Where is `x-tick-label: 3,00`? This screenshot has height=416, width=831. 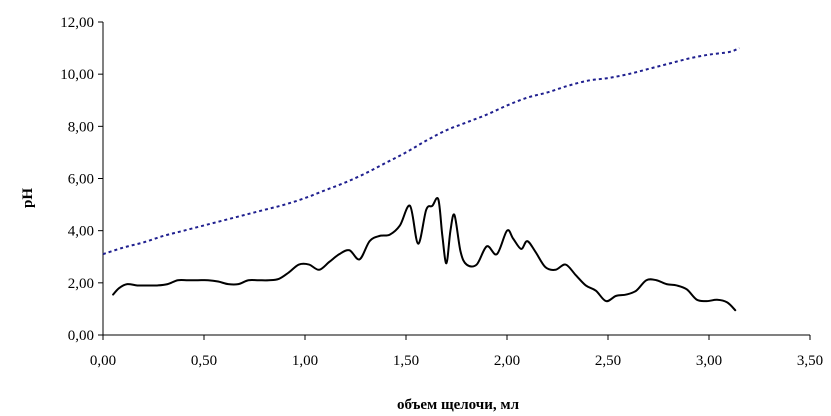
x-tick-label: 3,00 is located at coordinates (709, 361).